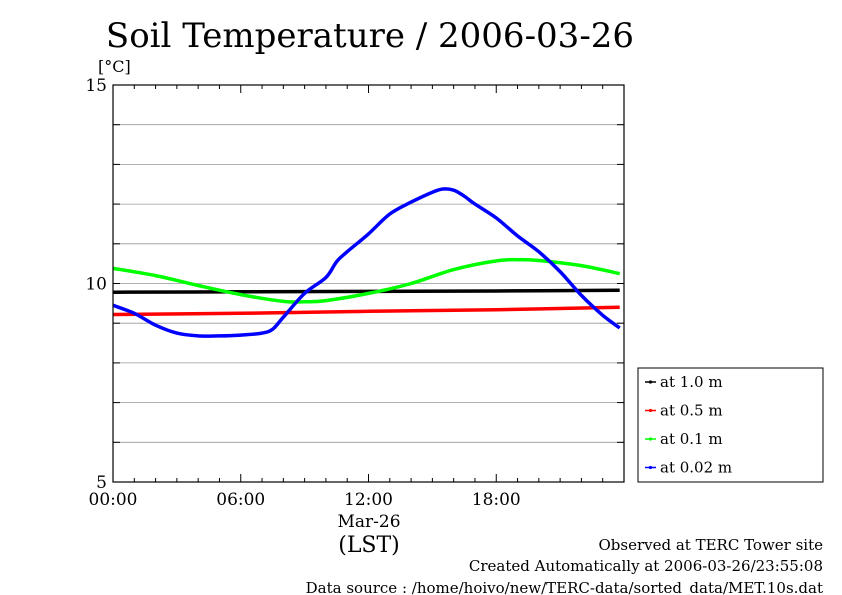  I want to click on legend-label: at 1.0 m, so click(691, 382).